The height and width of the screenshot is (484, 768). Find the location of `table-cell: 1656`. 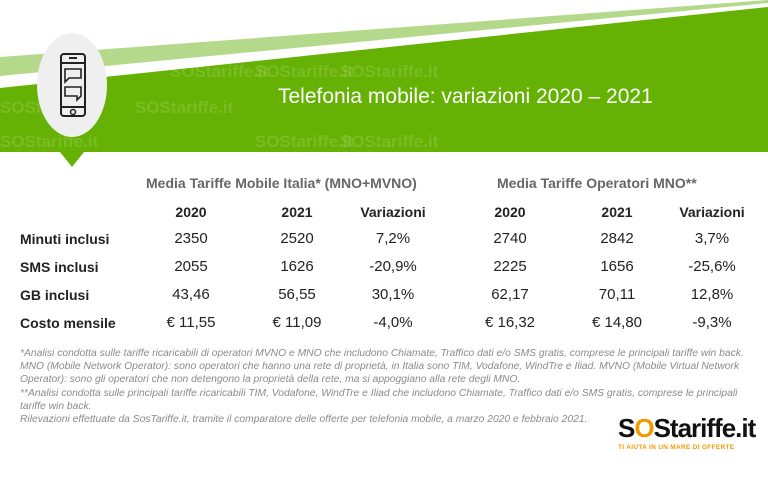

table-cell: 1656 is located at coordinates (617, 266).